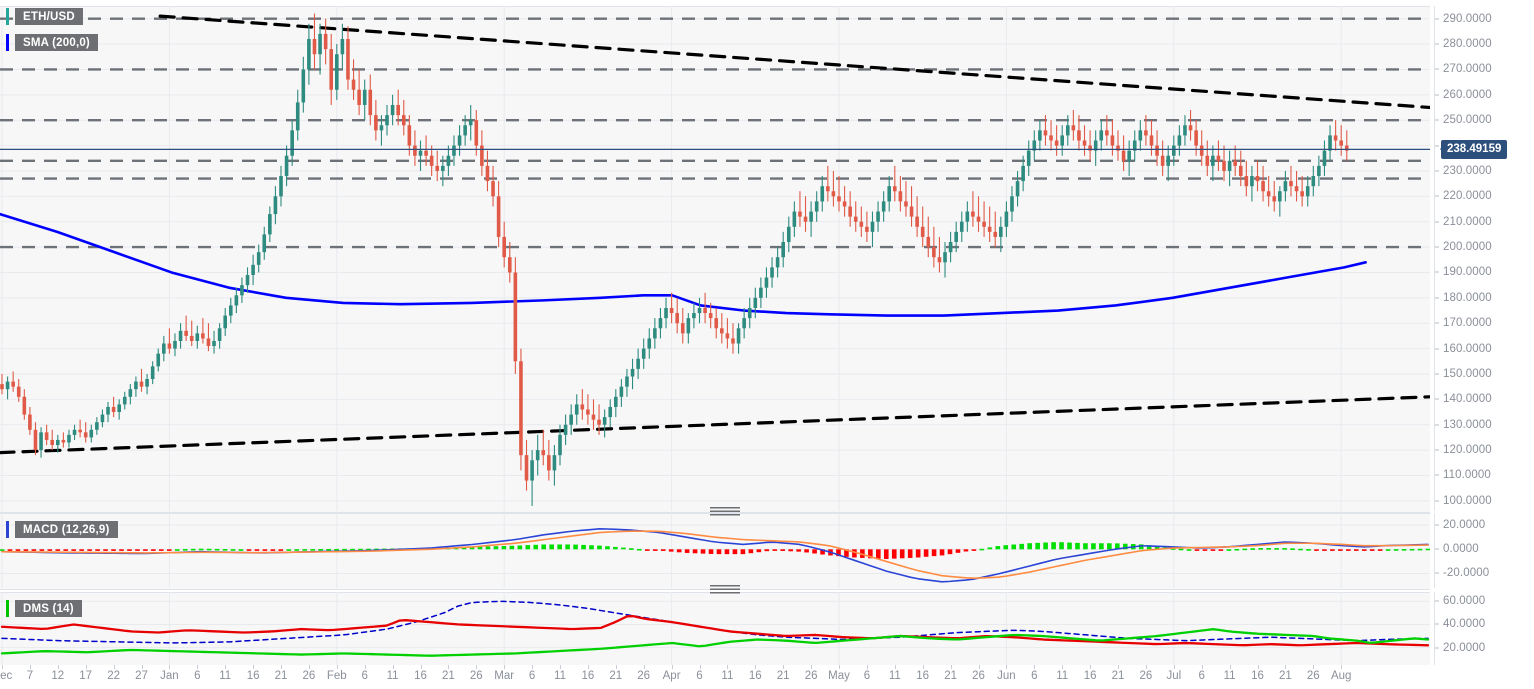 The height and width of the screenshot is (689, 1534). Describe the element at coordinates (113, 676) in the screenshot. I see `time-axis-tick-label: 22` at that location.